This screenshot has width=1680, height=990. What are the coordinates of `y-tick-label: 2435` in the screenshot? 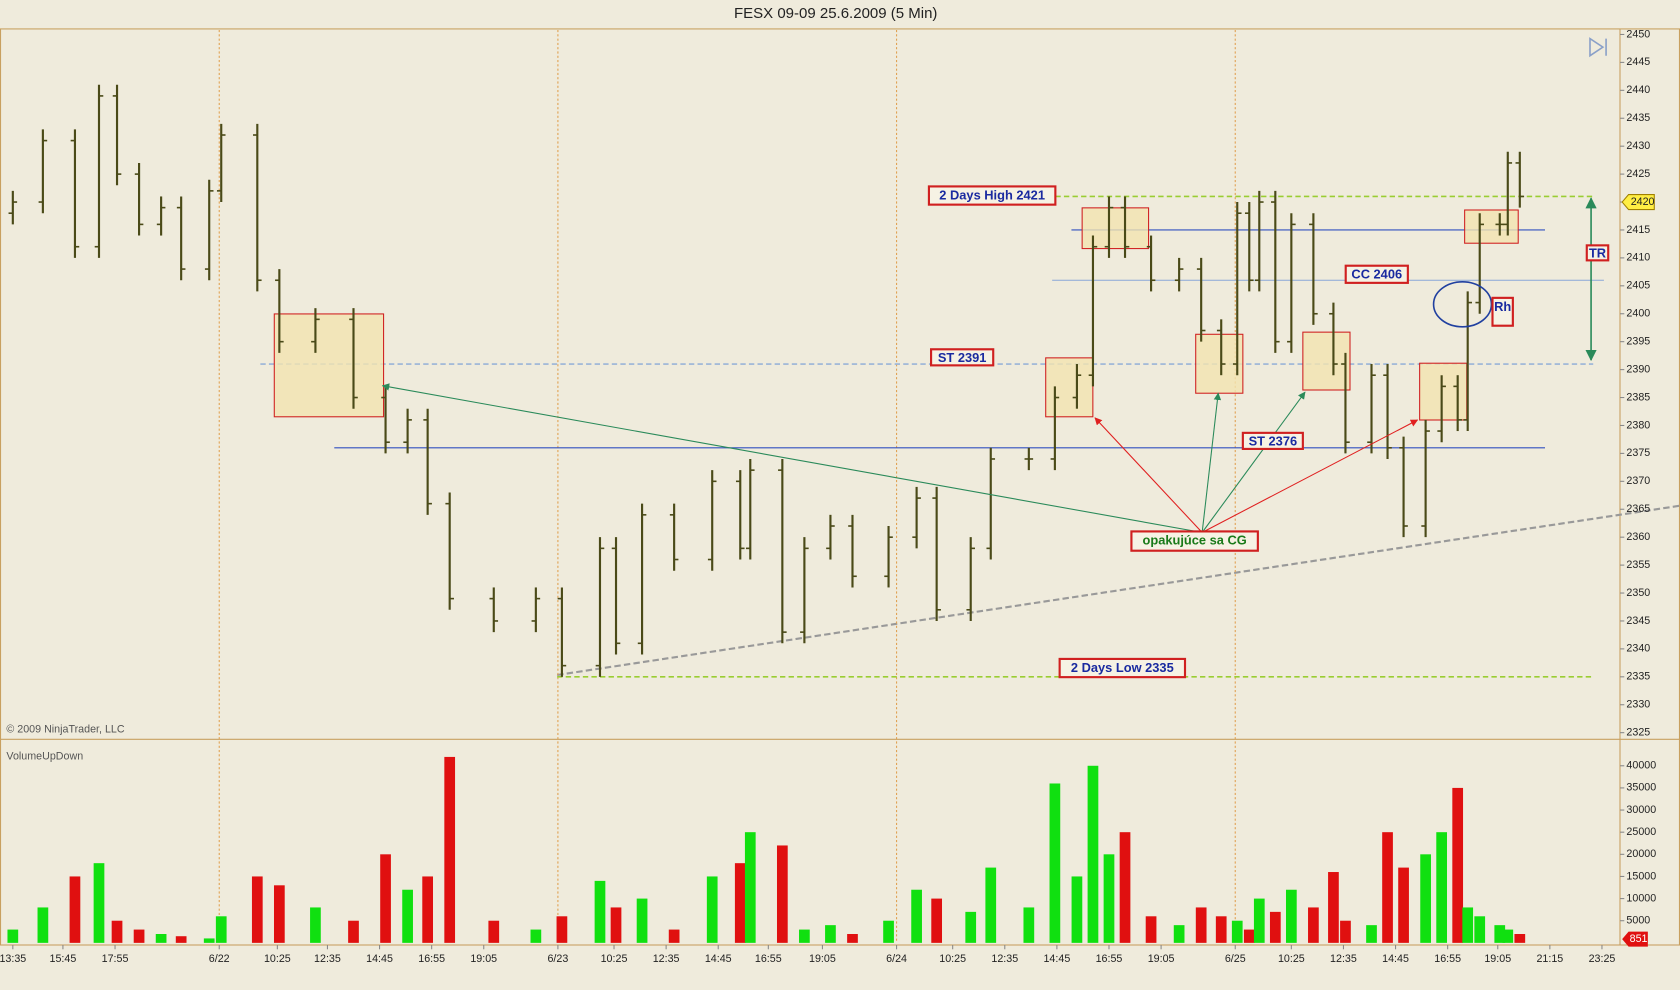 It's located at (1638, 118).